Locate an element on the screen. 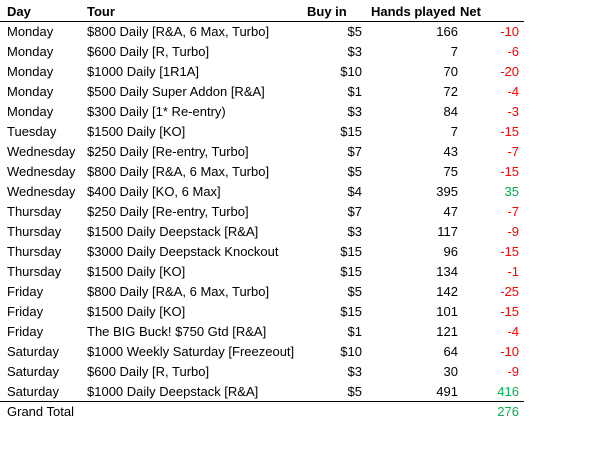 The width and height of the screenshot is (609, 451). table-row: Tuesday $1500 Daily [KO] $15 7 -15 is located at coordinates (262, 132).